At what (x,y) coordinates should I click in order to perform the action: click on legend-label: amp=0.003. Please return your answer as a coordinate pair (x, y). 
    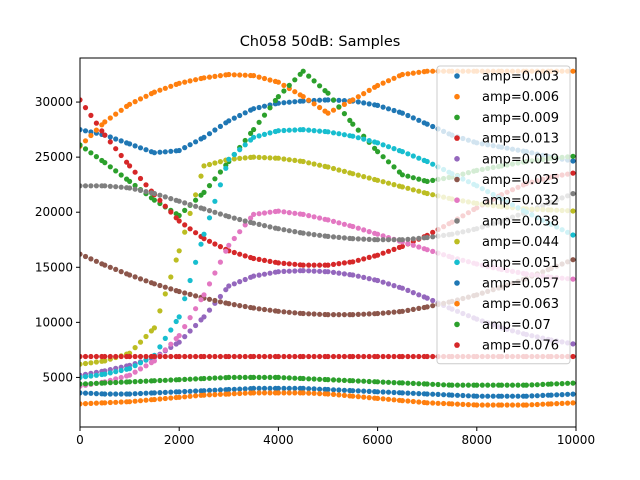
    Looking at the image, I should click on (520, 77).